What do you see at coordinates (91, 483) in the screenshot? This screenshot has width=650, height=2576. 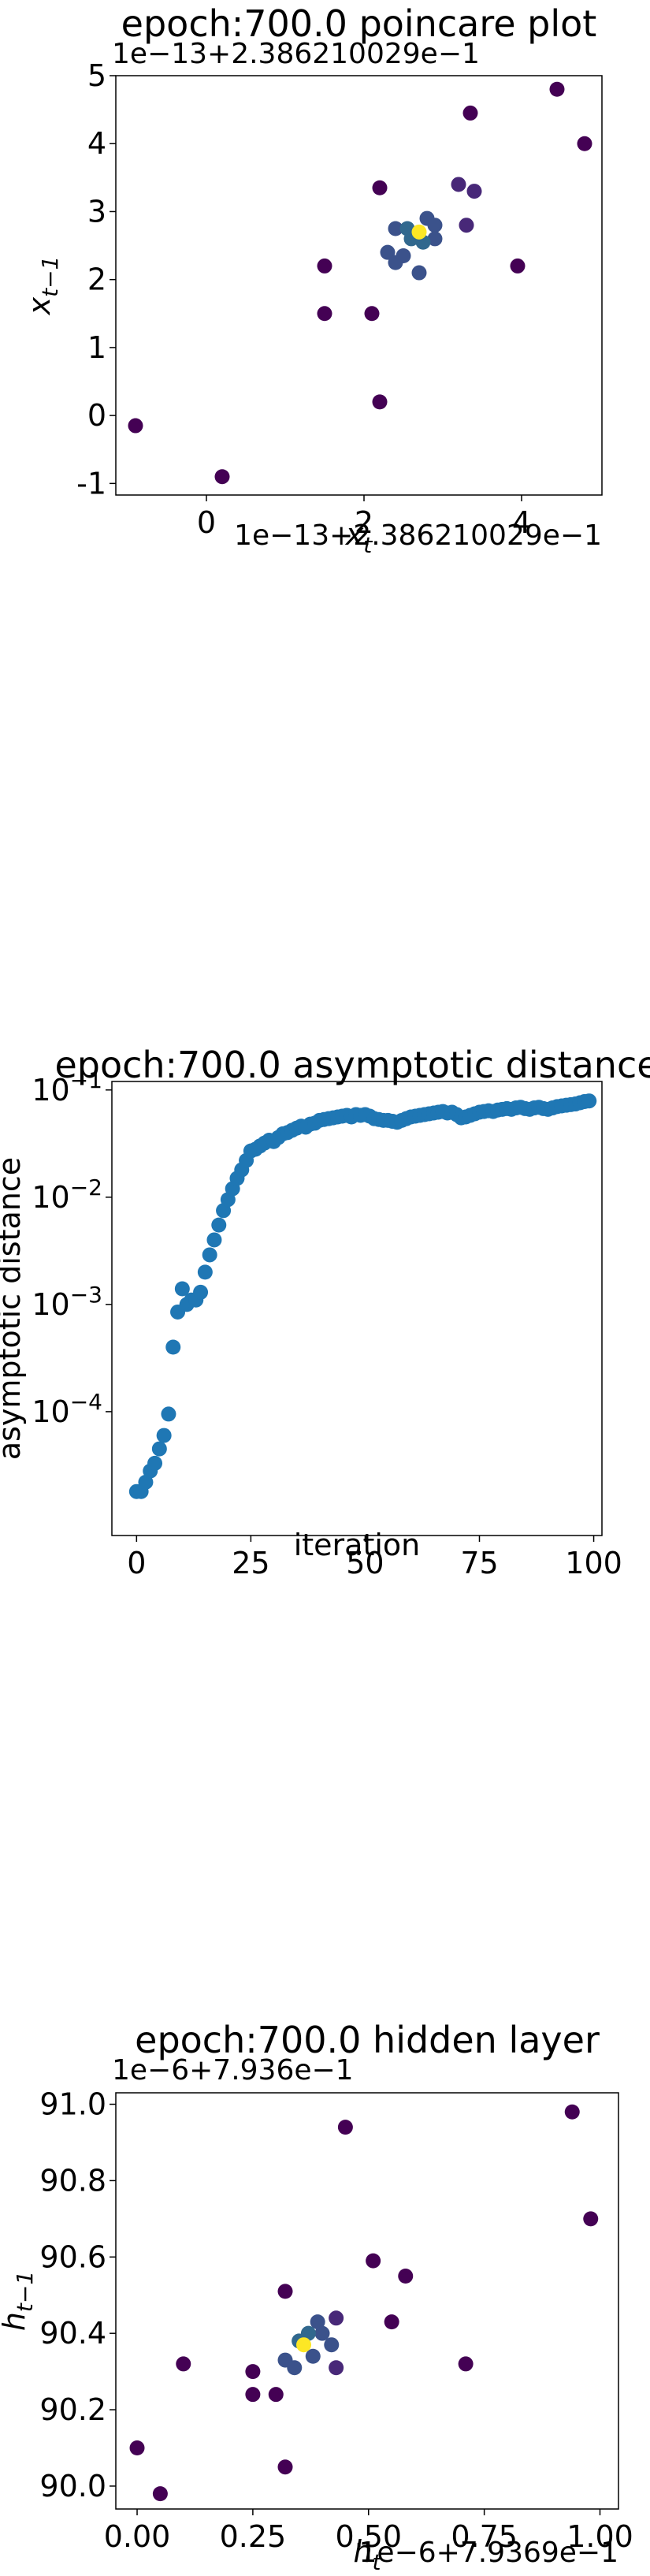 I see `y-tick-label: -1` at bounding box center [91, 483].